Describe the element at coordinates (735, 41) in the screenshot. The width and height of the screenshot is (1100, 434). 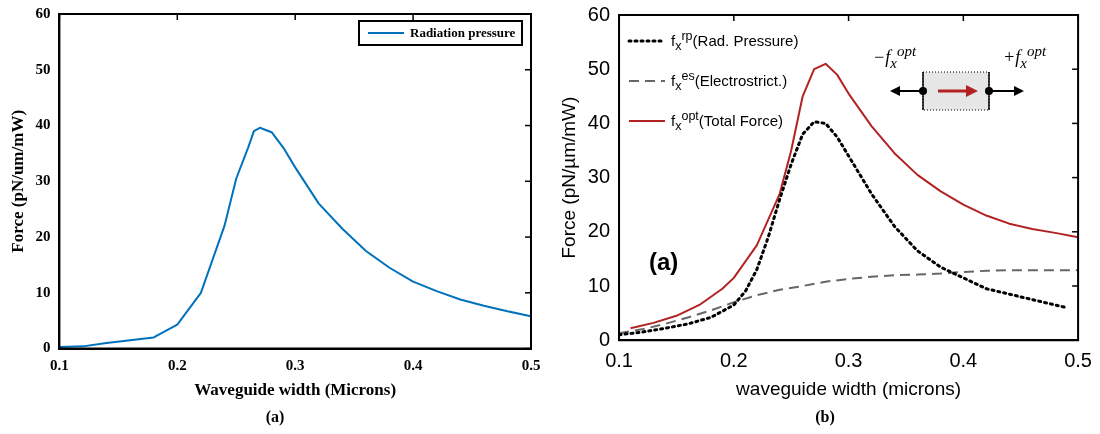
I see `legend-label: f$_{x}$$^{rp}$(Rad. Pressure)` at that location.